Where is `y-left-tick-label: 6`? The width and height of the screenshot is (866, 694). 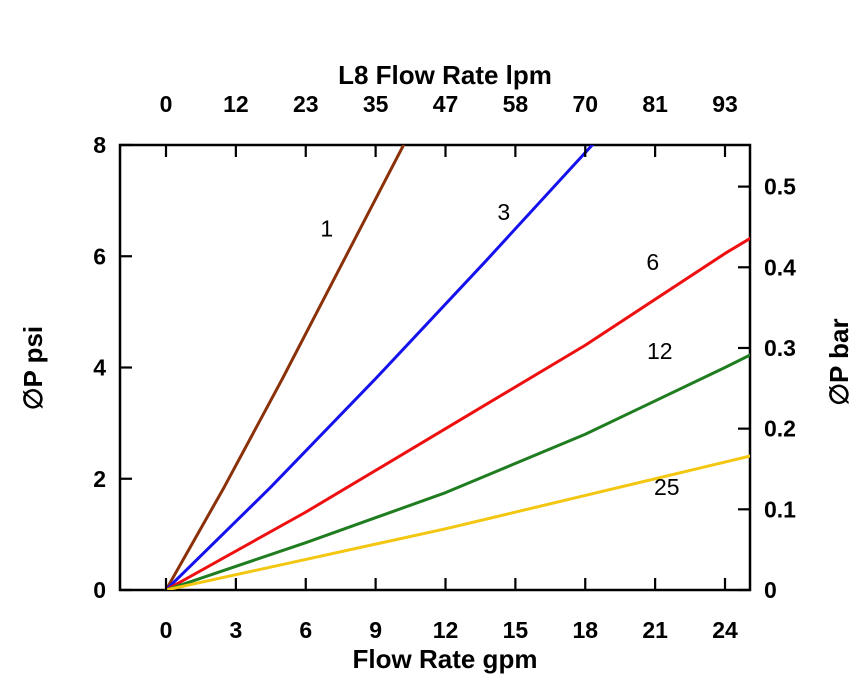
y-left-tick-label: 6 is located at coordinates (99, 256).